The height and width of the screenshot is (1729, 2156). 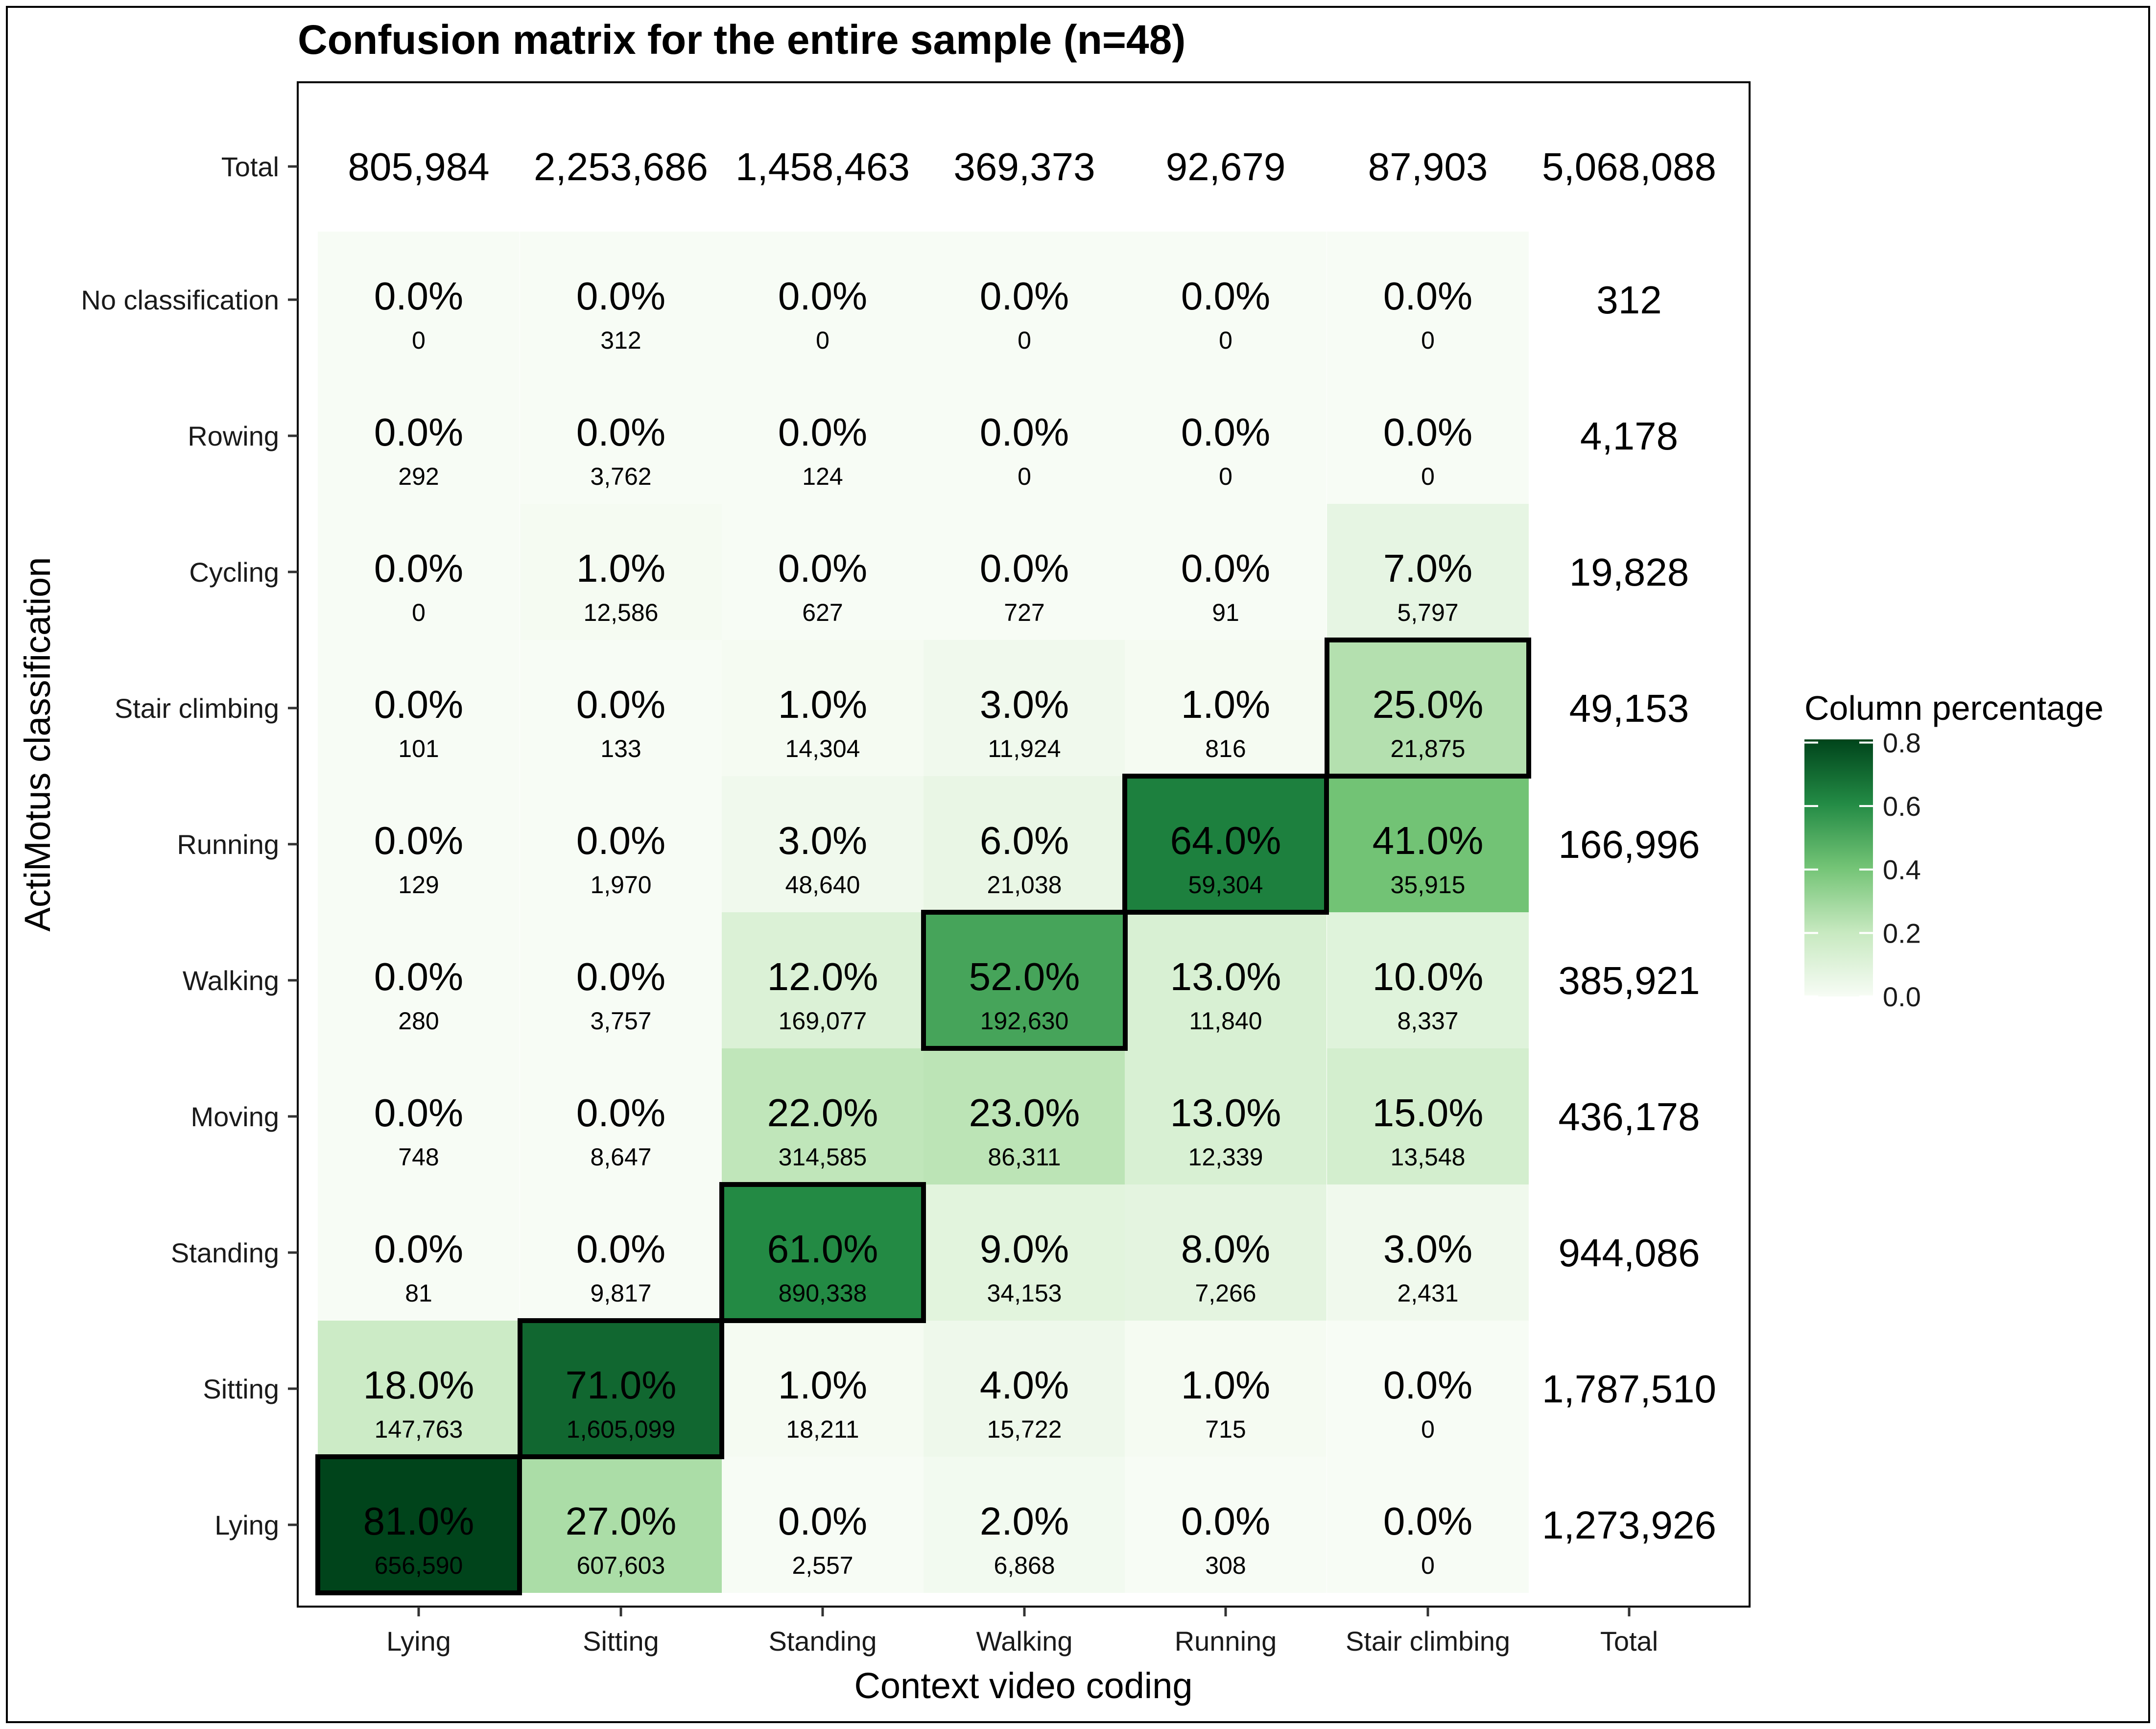 What do you see at coordinates (1024, 976) in the screenshot?
I see `cell-percent-label: 52.0%` at bounding box center [1024, 976].